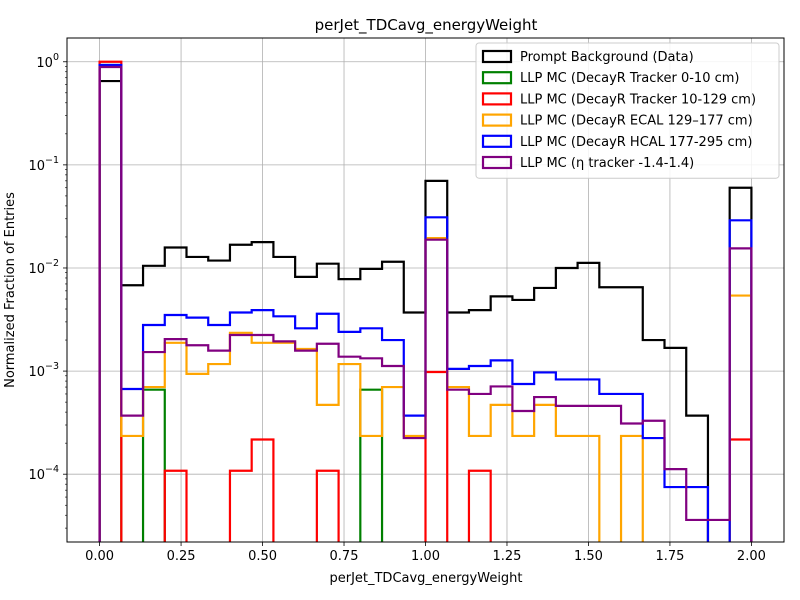 This screenshot has height=600, width=800. What do you see at coordinates (629, 78) in the screenshot?
I see `legend-label: LLP MC (DecayR Tracker 0-10 cm)` at bounding box center [629, 78].